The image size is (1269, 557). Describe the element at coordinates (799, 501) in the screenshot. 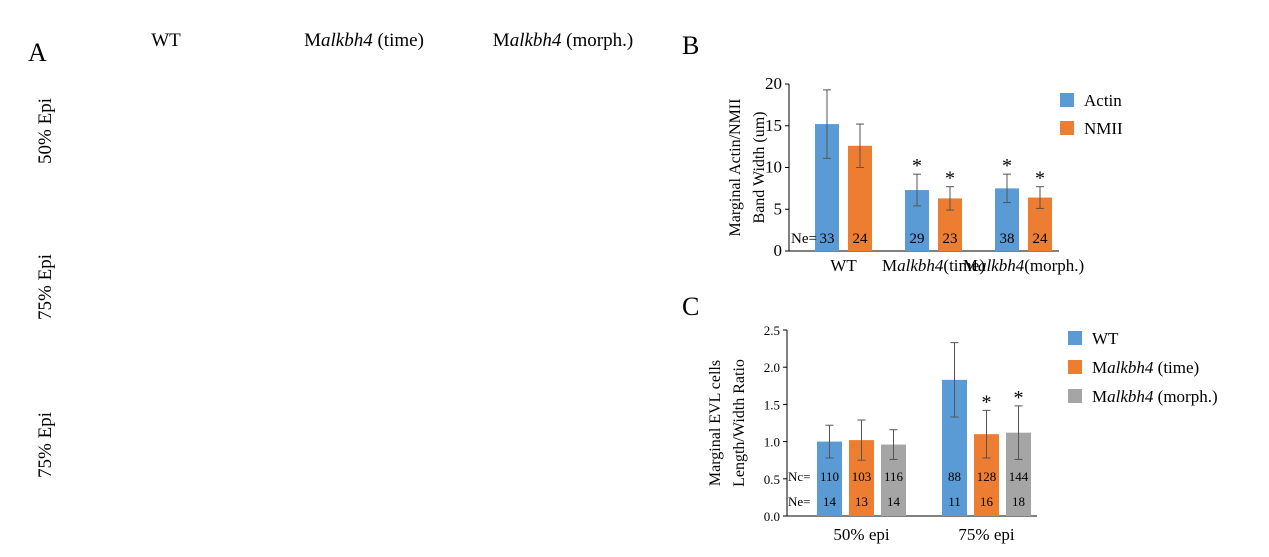

I see `ne-prefix: Ne=` at that location.